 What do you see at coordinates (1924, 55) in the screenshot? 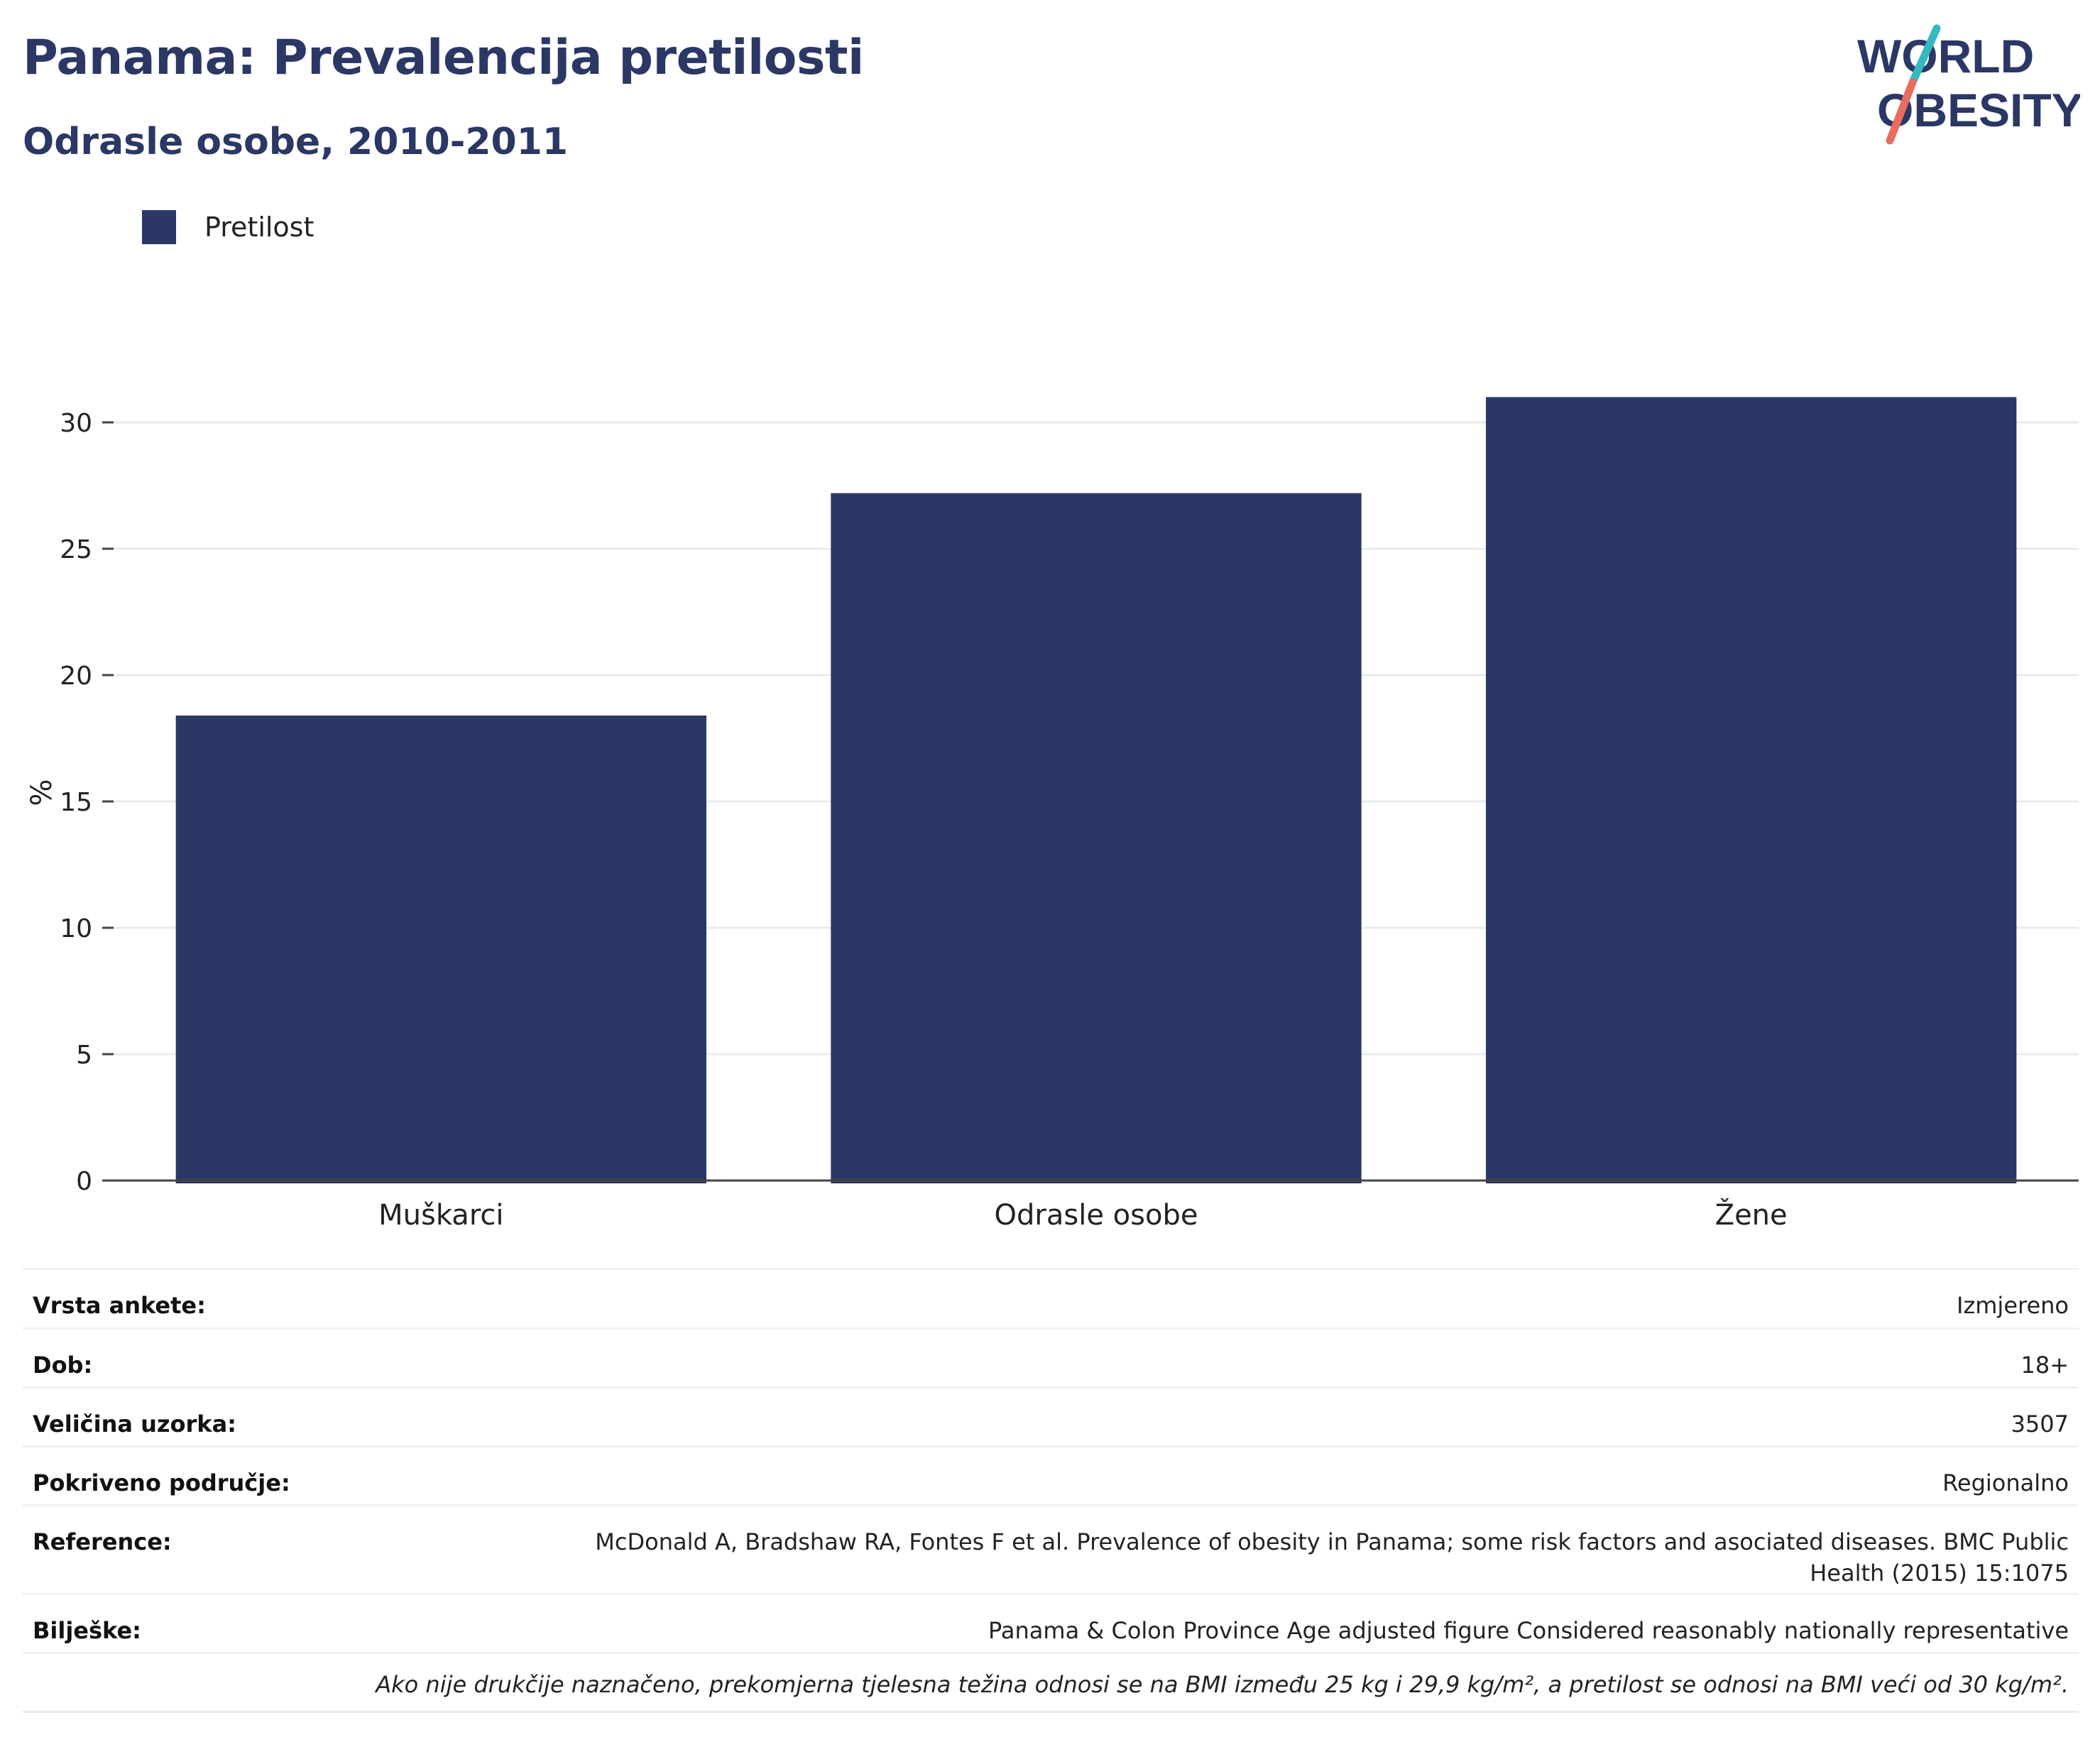
I see `logo-slash-top` at bounding box center [1924, 55].